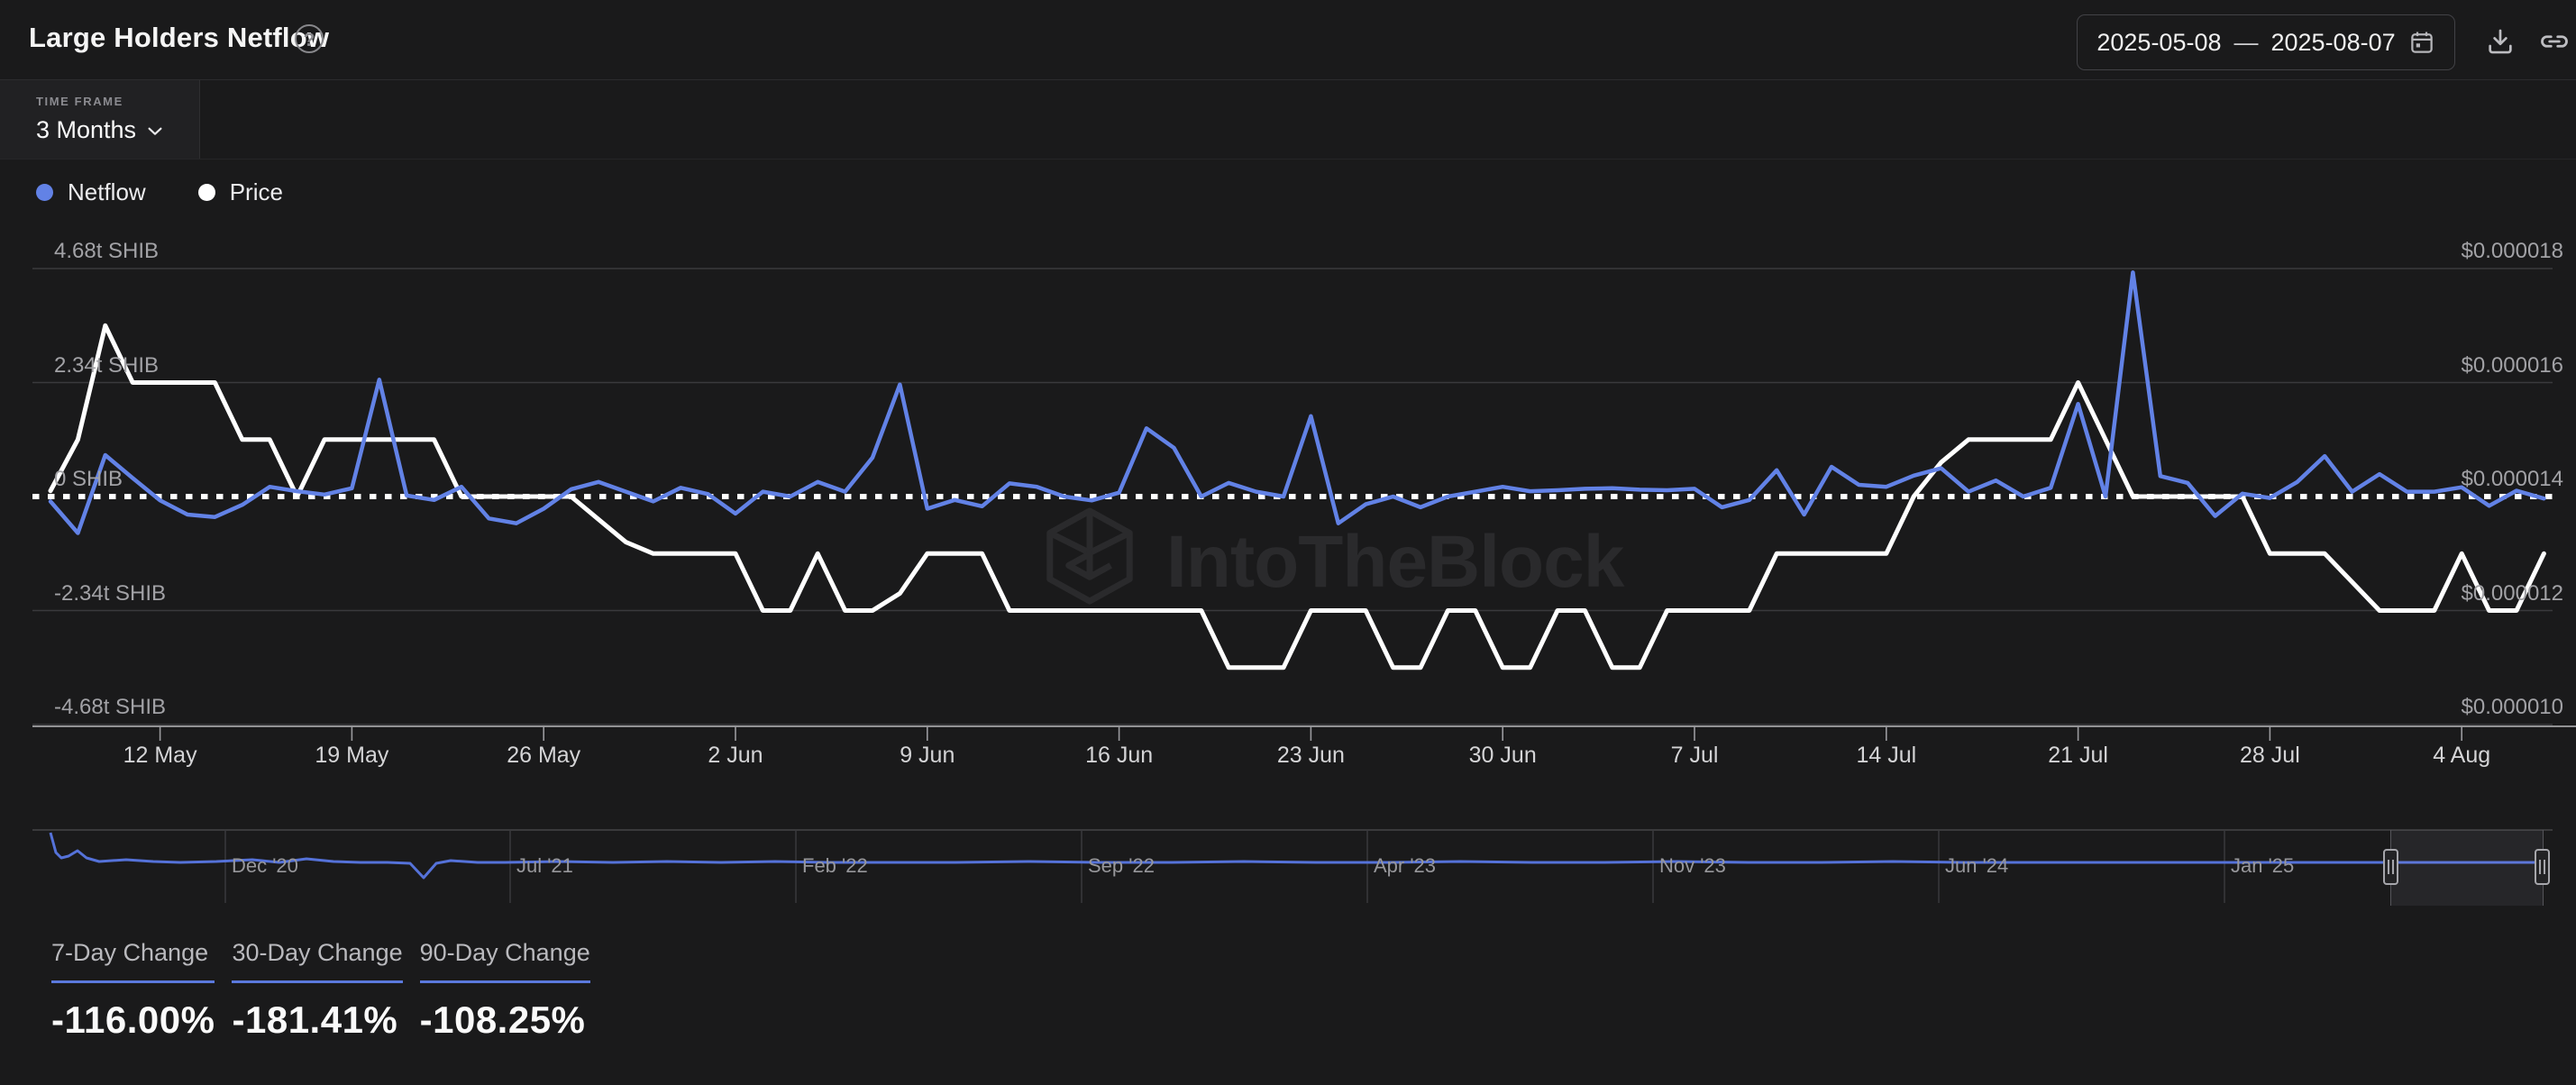  I want to click on calendar-icon, so click(2421, 42).